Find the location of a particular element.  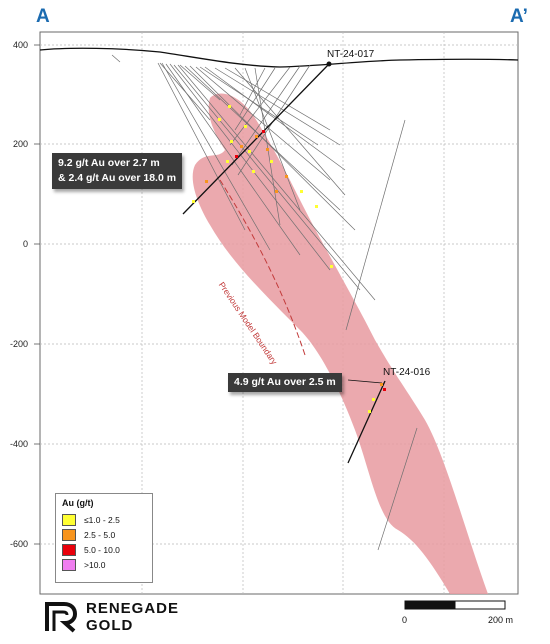

legend-item: ≤1.0 - 2.5 is located at coordinates (91, 520).